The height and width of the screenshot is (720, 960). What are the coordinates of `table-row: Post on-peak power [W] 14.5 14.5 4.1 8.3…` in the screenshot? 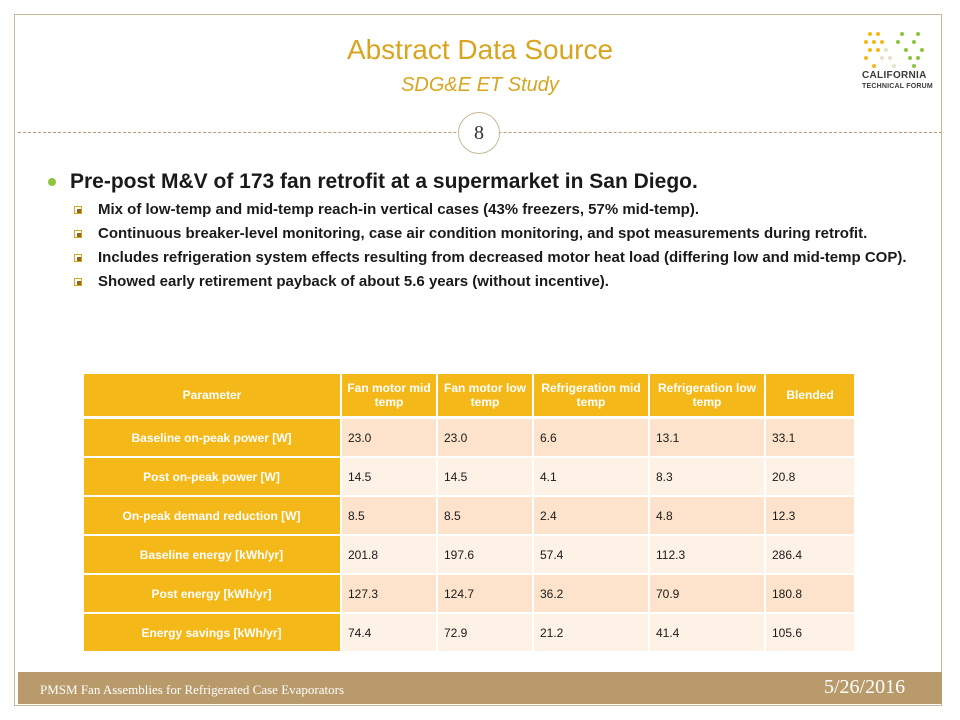 It's located at (470, 477).